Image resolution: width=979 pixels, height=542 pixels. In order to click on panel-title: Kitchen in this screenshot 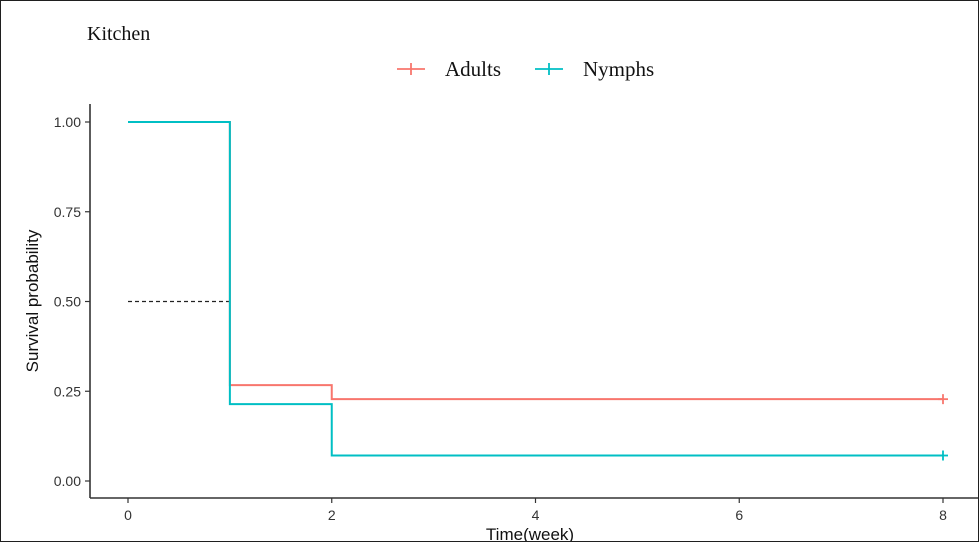, I will do `click(119, 34)`.